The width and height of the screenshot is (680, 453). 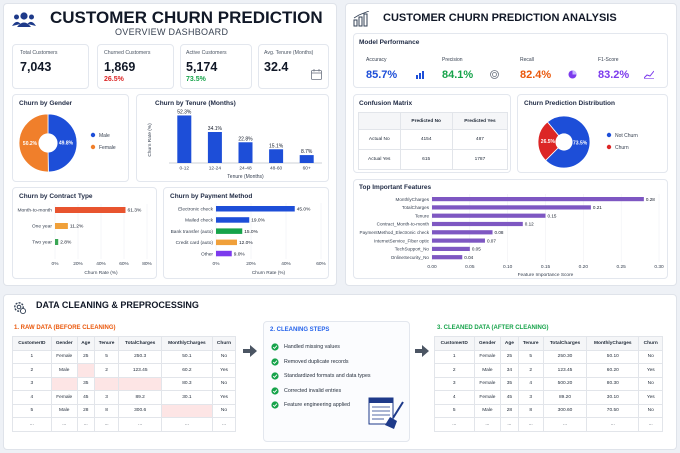 I want to click on table-row: 1 Female 25 5 250.30 50.10 No, so click(x=548, y=356).